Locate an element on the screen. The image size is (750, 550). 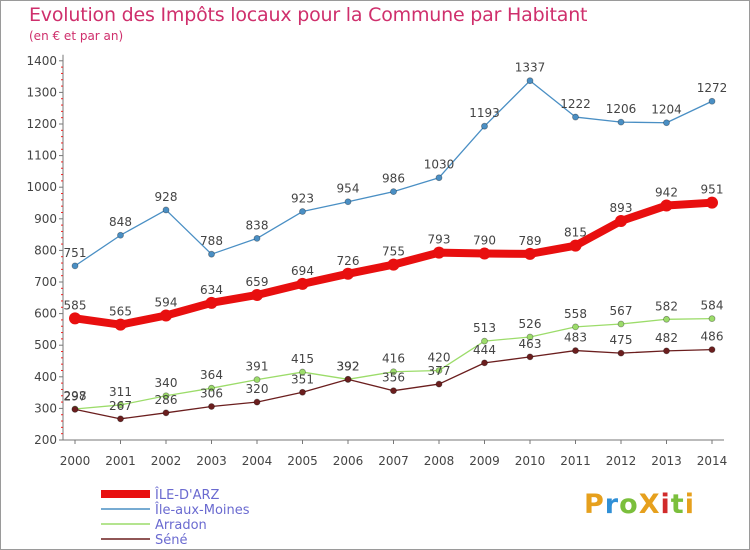
y-tick-label: 1300 is located at coordinates (41, 92).